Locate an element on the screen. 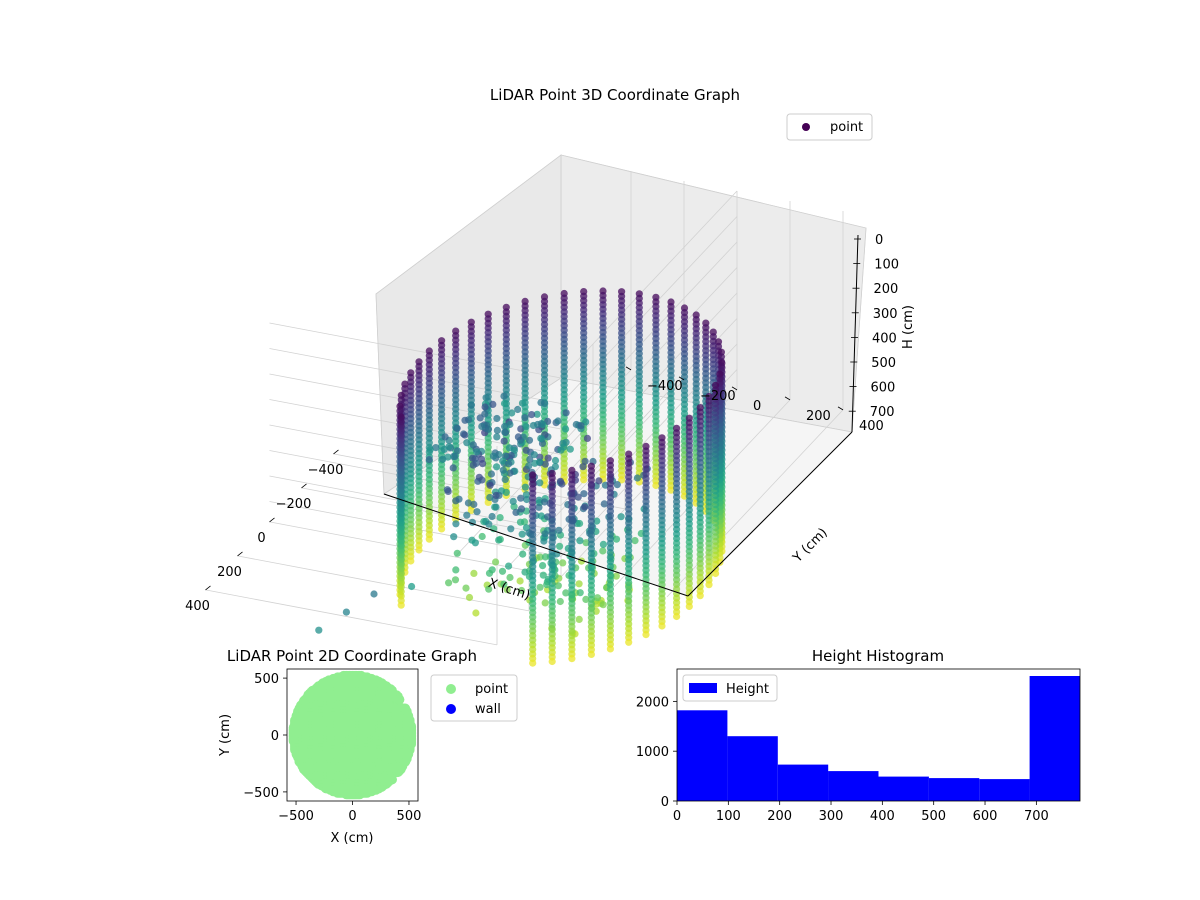  chart3d-z-tick-label: 100 is located at coordinates (886, 265).